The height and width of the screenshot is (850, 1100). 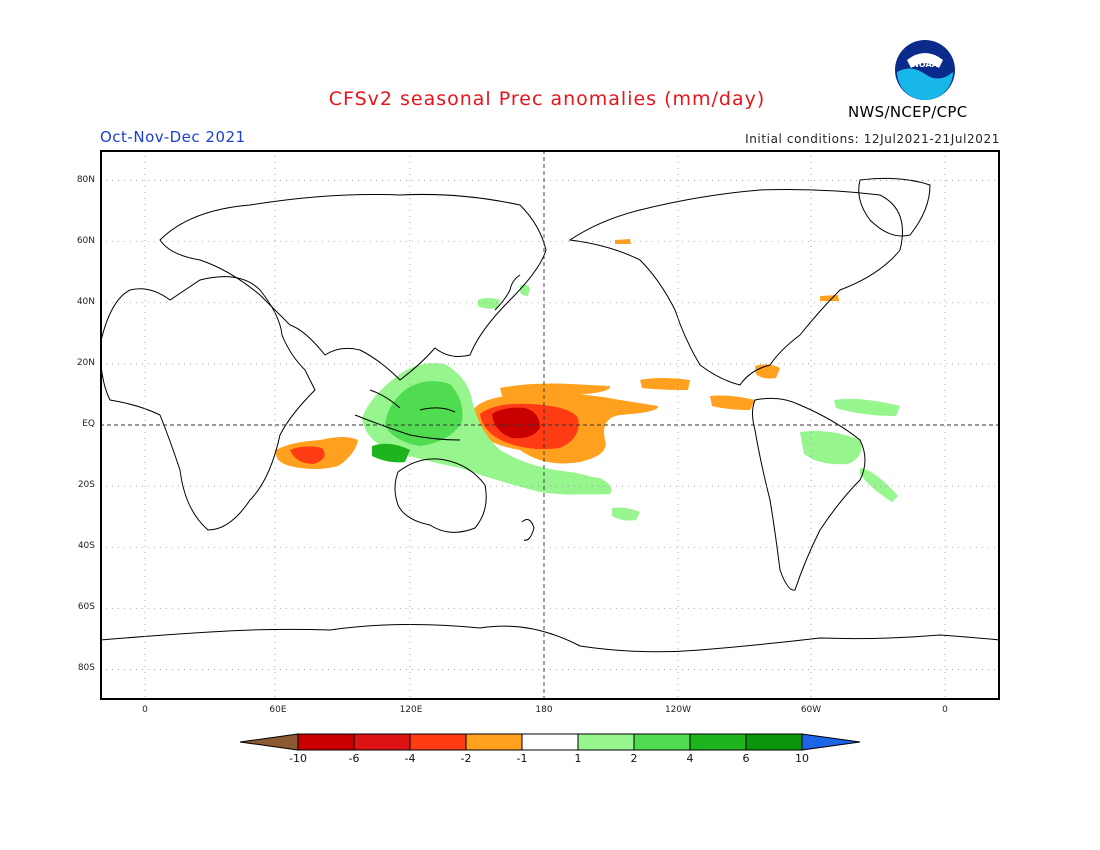 I want to click on lat-label: 20S, so click(x=86, y=485).